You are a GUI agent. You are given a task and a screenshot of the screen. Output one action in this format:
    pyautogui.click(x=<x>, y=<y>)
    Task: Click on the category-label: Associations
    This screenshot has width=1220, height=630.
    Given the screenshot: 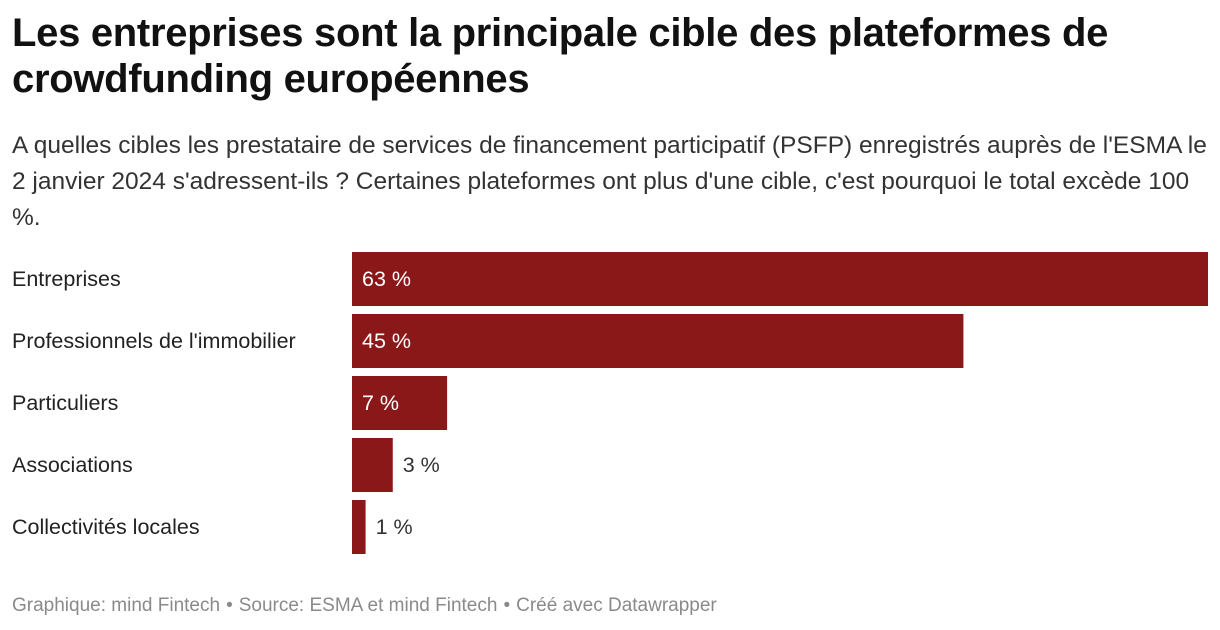 What is the action you would take?
    pyautogui.click(x=72, y=465)
    